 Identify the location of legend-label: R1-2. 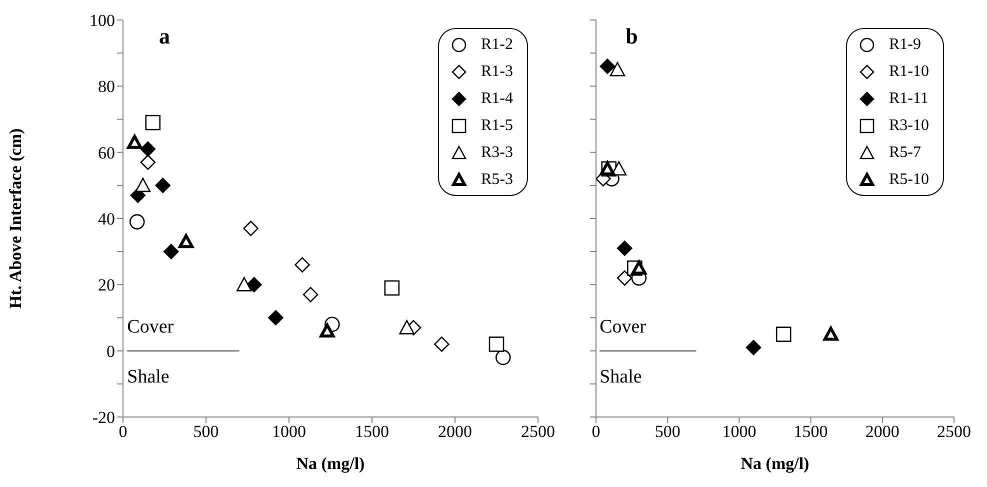
(497, 45).